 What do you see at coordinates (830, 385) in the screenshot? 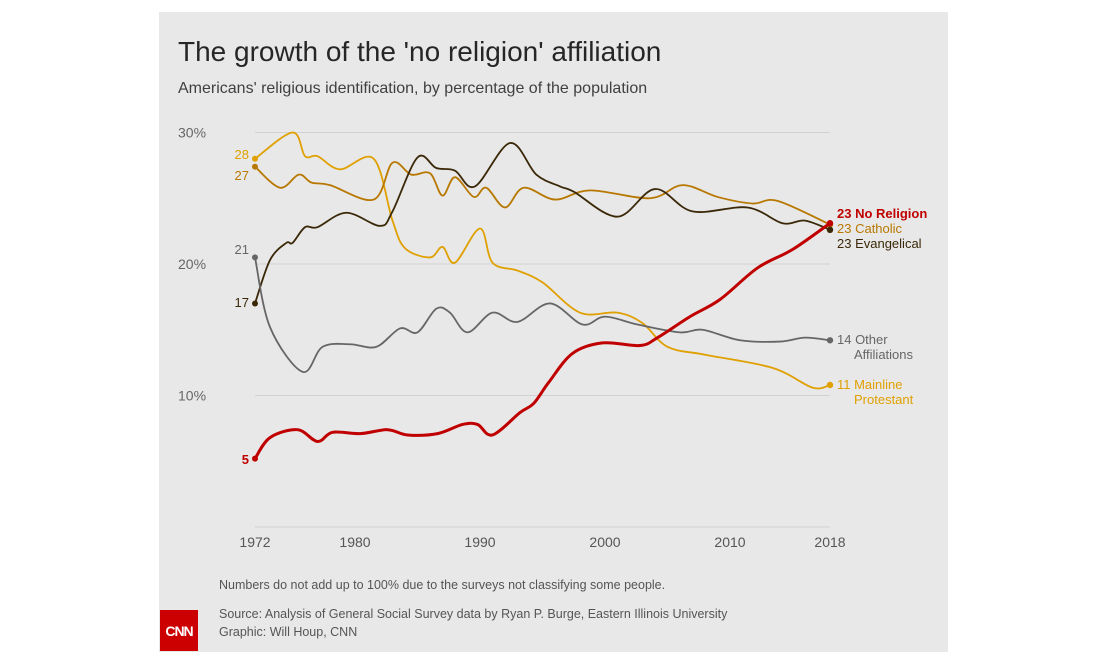
I see `end-point-mainline-protestant` at bounding box center [830, 385].